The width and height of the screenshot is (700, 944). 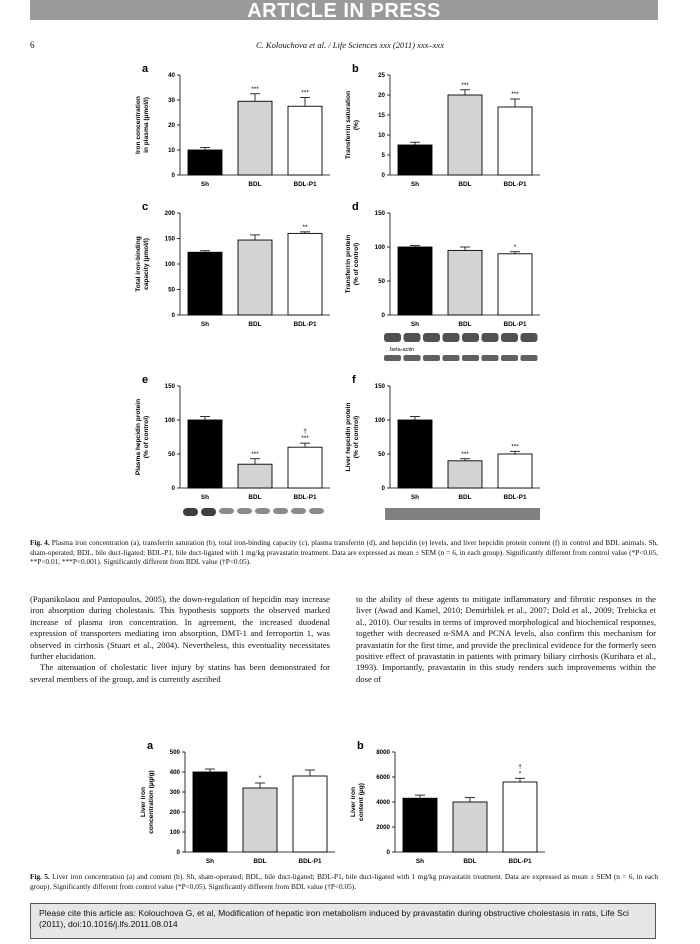 What do you see at coordinates (146, 125) in the screenshot?
I see `y-axis-label: in plasma (µmol/l)` at bounding box center [146, 125].